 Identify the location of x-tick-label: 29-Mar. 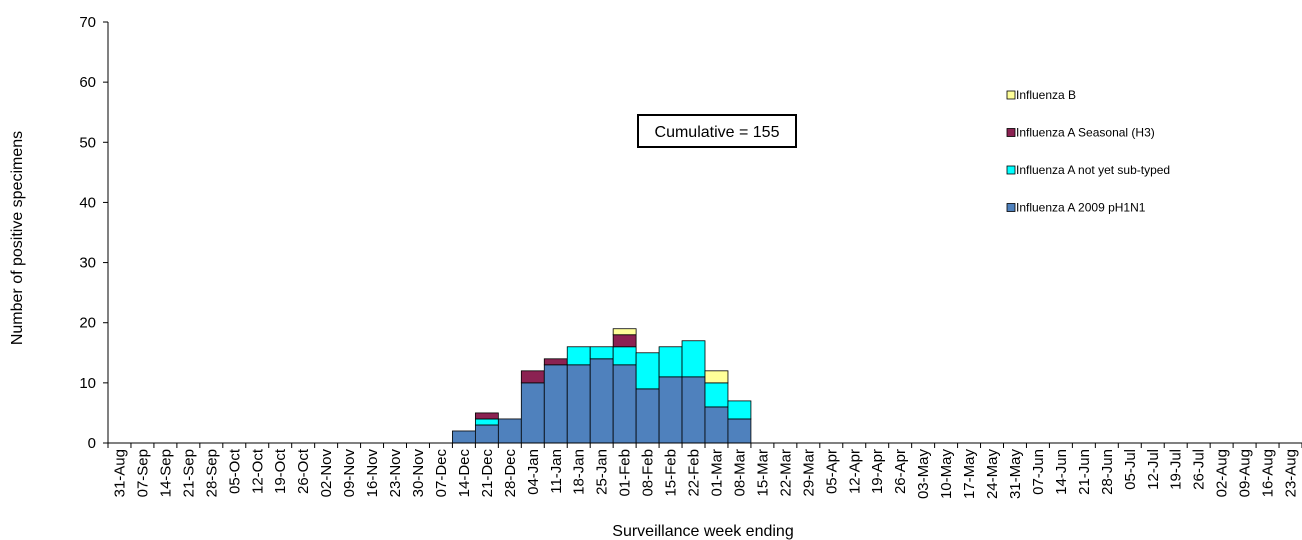
(808, 473).